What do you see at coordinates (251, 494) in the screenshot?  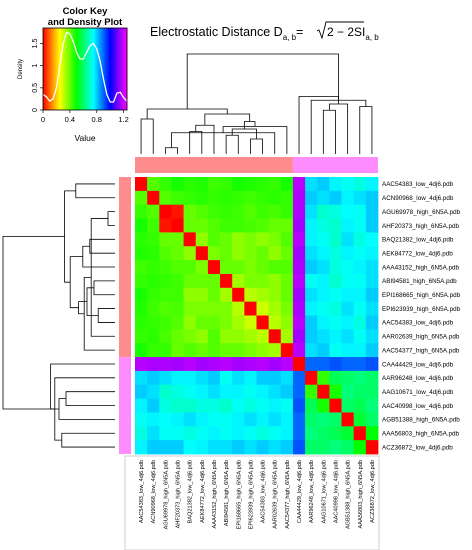 I see `column-label: EPI623939_high_6N5A.pdb` at bounding box center [251, 494].